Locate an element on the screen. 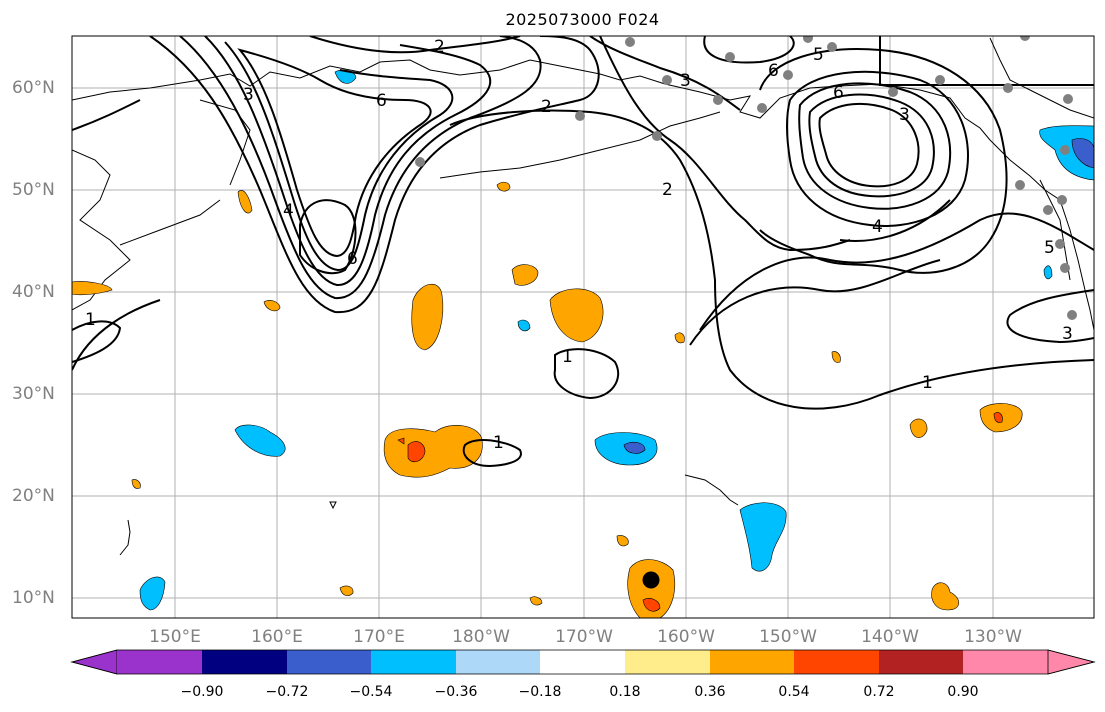  colorbar is located at coordinates (583, 662).